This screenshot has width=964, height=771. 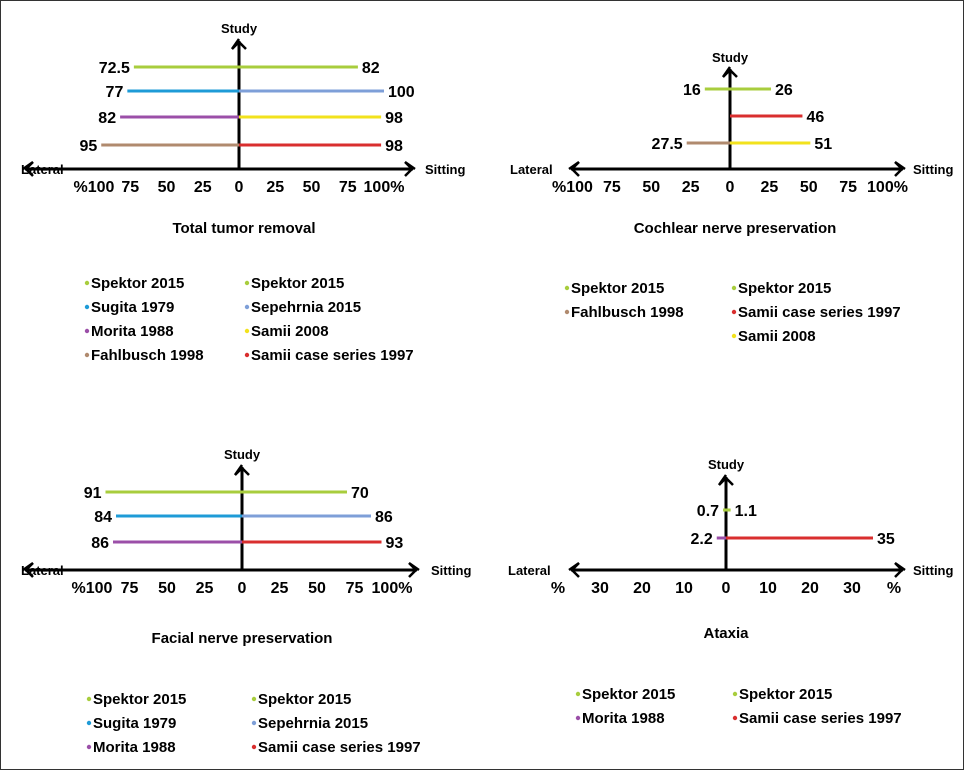 I want to click on data-label: 1.1, so click(x=746, y=511).